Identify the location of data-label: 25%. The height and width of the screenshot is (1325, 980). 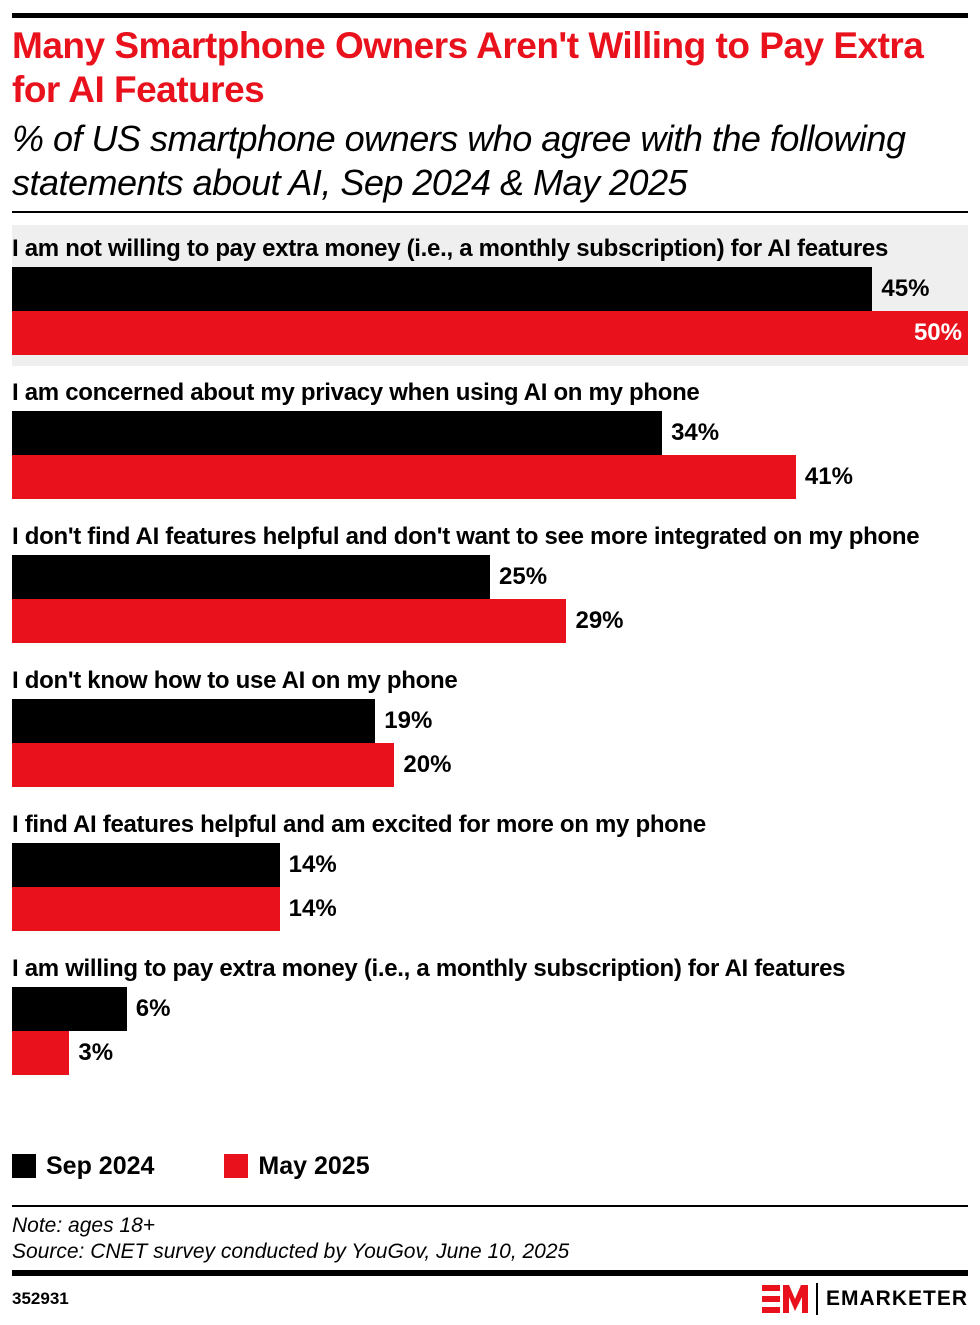
(523, 576).